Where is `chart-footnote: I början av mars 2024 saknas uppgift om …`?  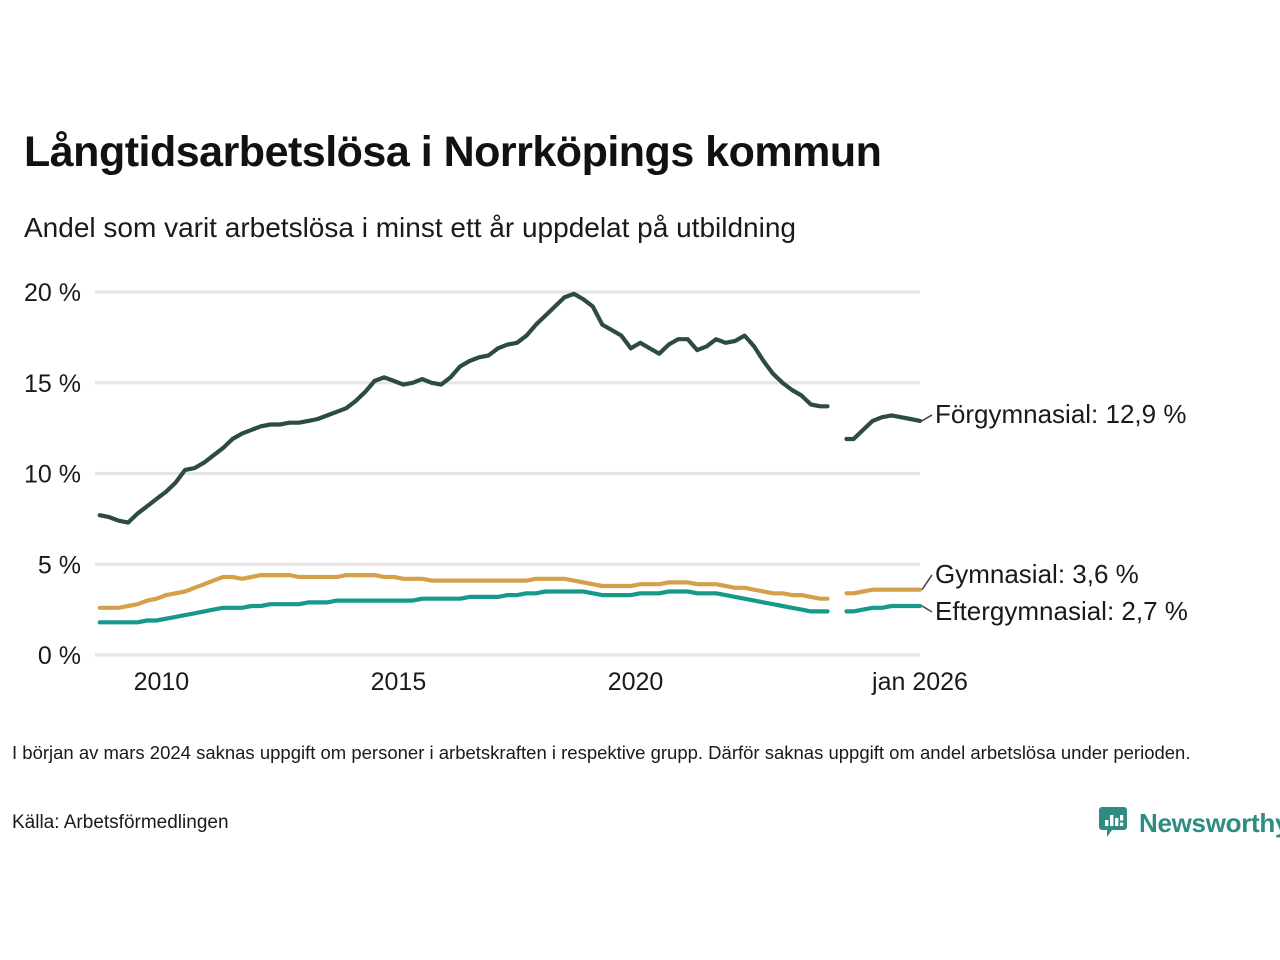
chart-footnote: I början av mars 2024 saknas uppgift om … is located at coordinates (601, 752).